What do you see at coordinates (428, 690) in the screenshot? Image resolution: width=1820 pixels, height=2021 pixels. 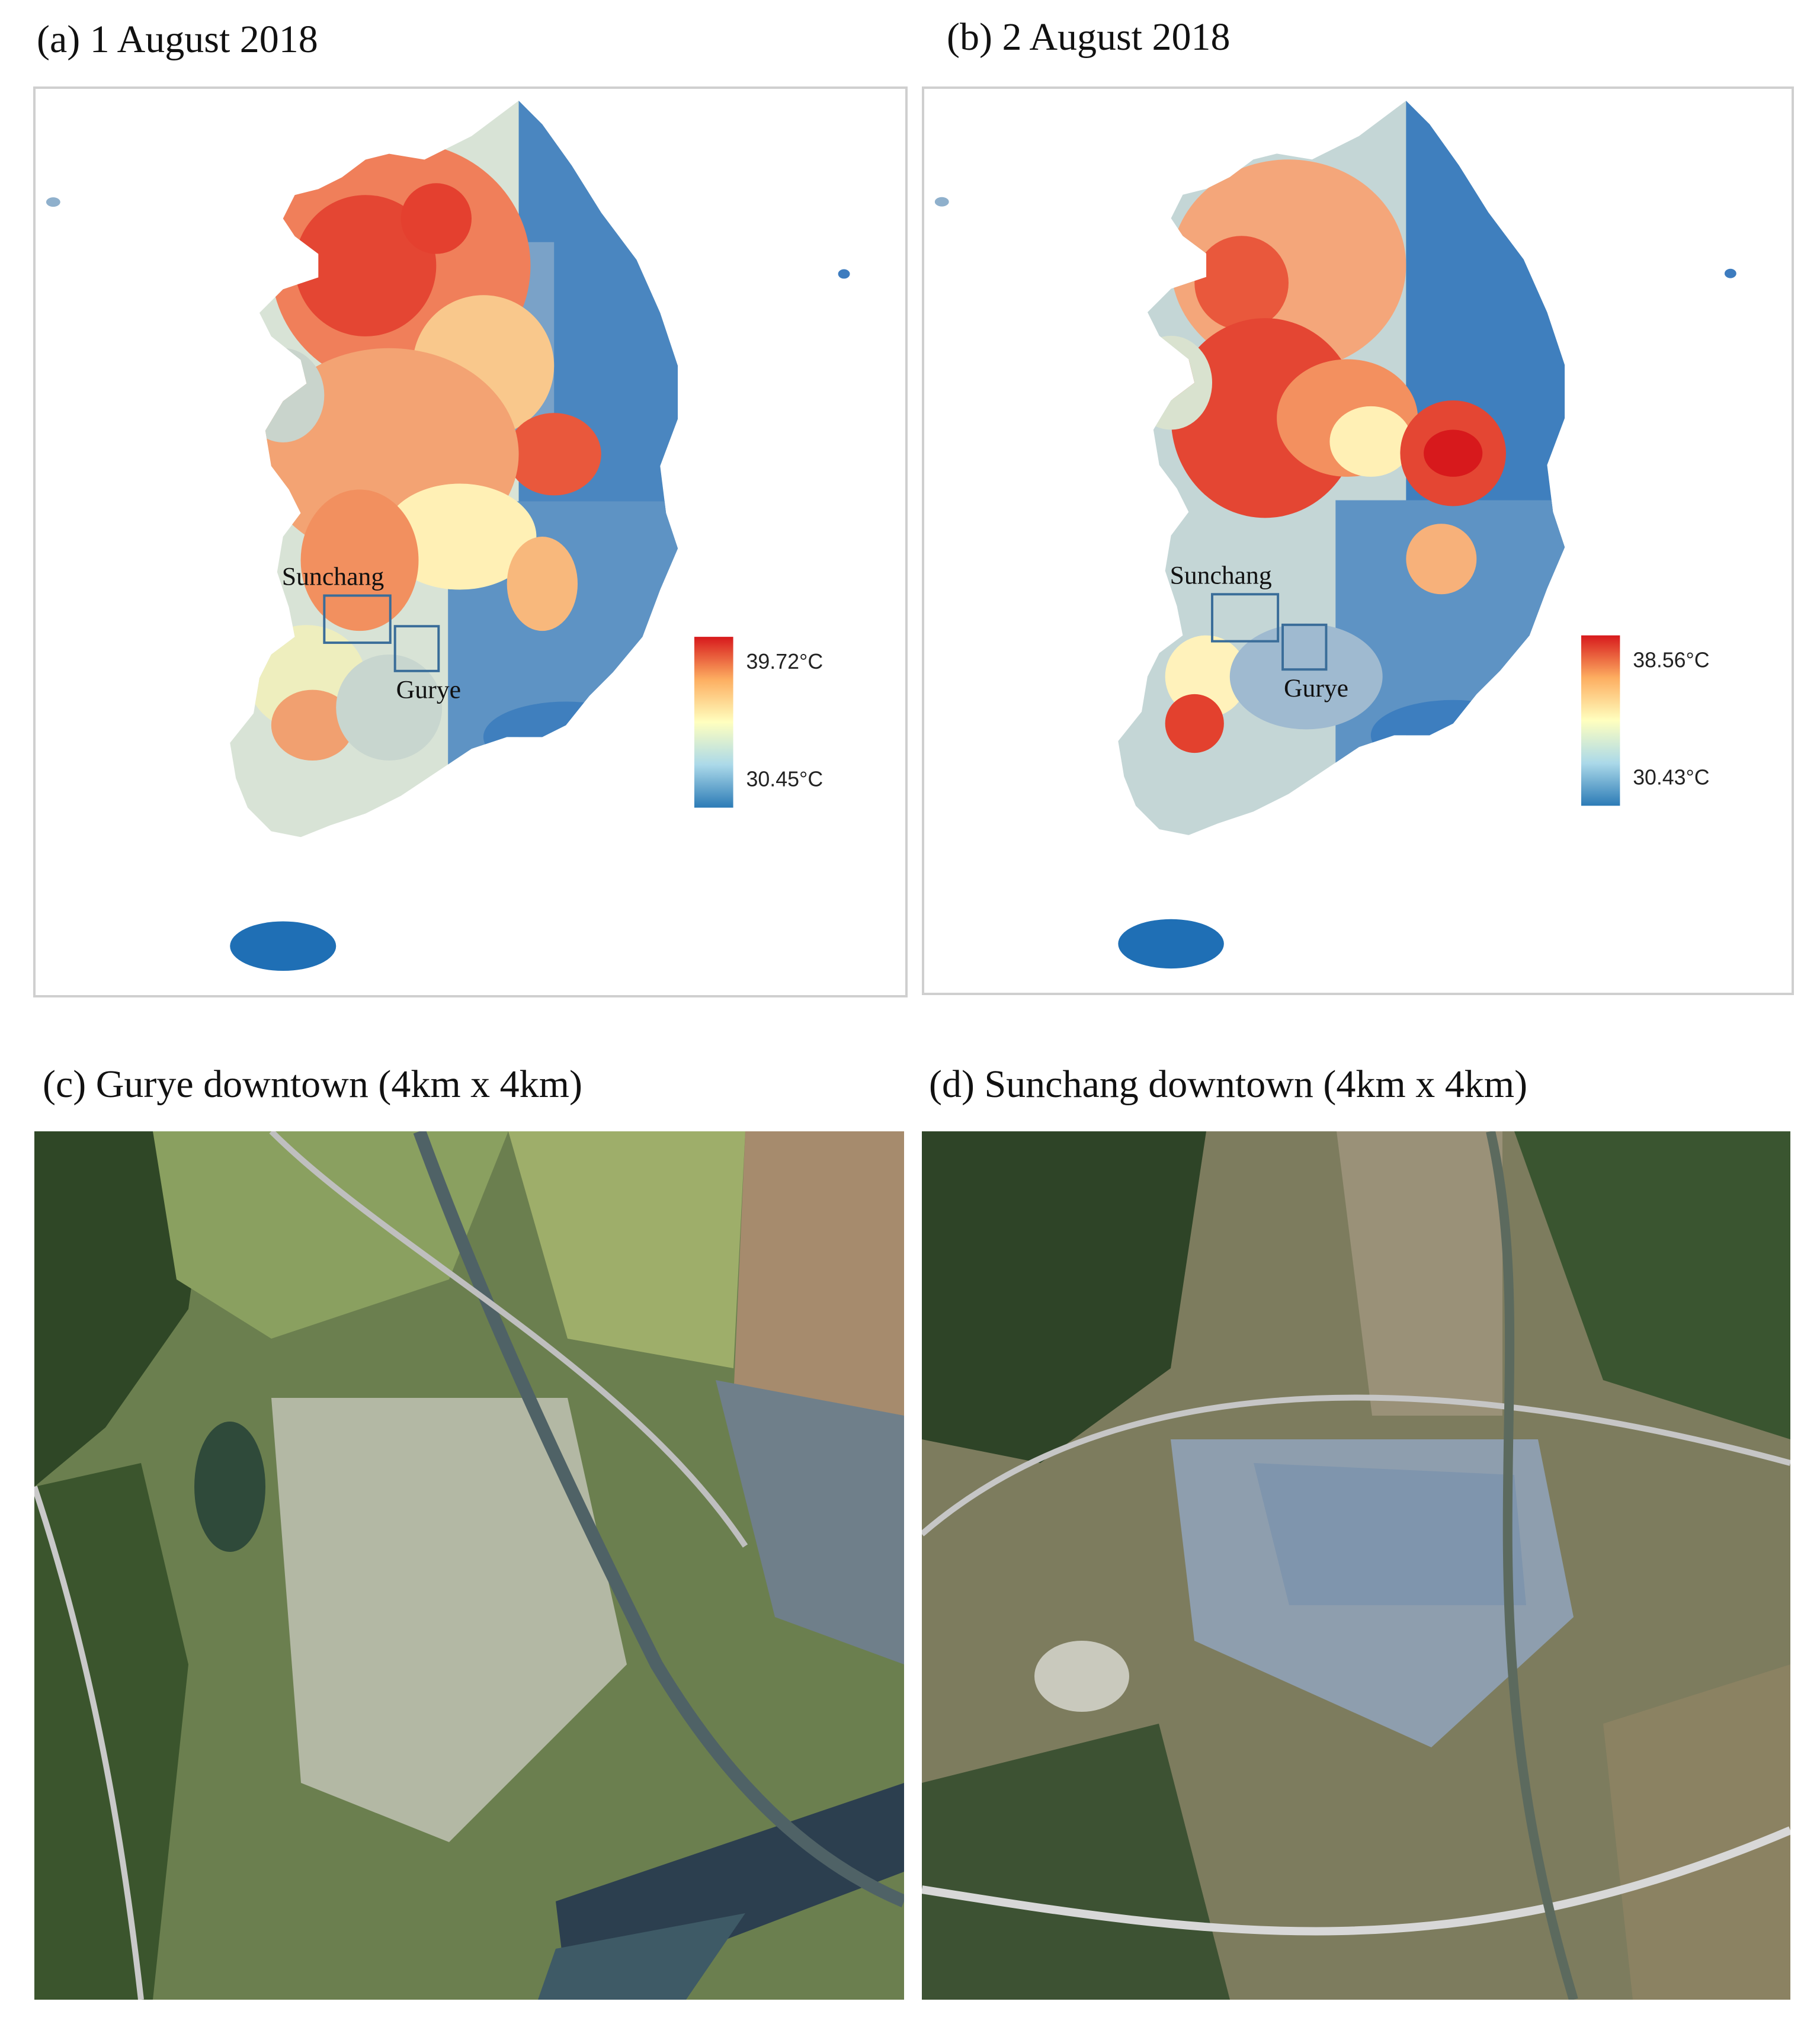 I see `gurye-label-a: Gurye` at bounding box center [428, 690].